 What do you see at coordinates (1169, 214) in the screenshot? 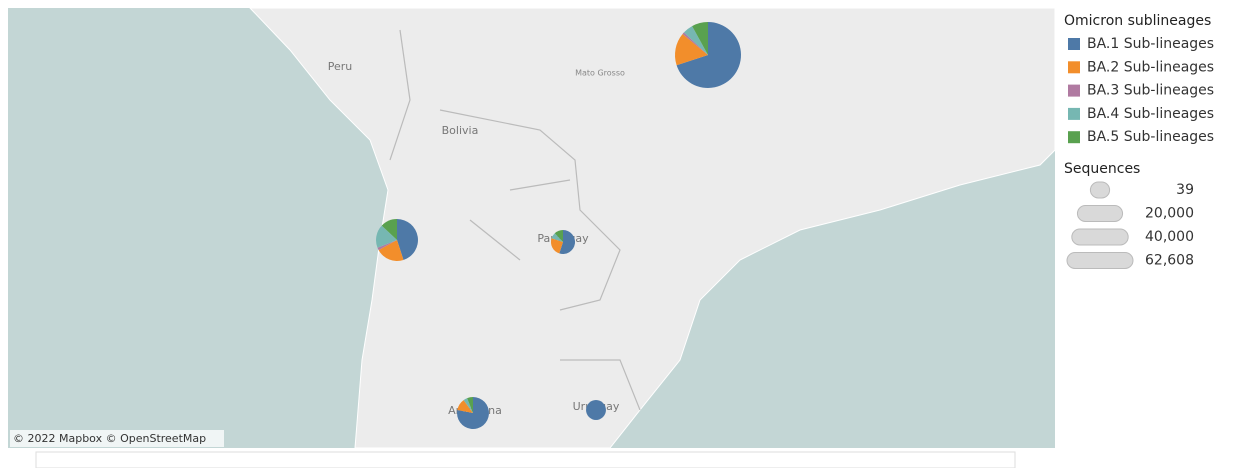
I see `size-label: 20,000` at bounding box center [1169, 214].